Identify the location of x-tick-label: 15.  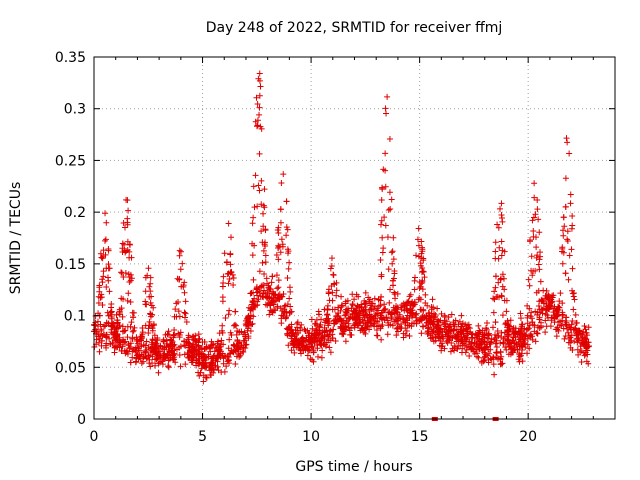
(420, 437).